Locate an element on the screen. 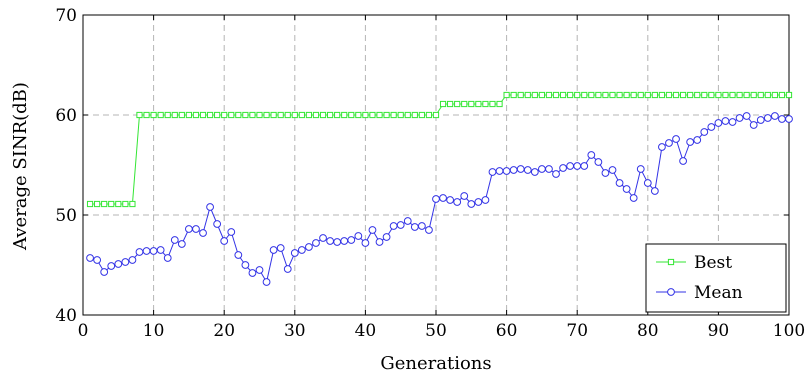  x-tick-label: 50 is located at coordinates (436, 331).